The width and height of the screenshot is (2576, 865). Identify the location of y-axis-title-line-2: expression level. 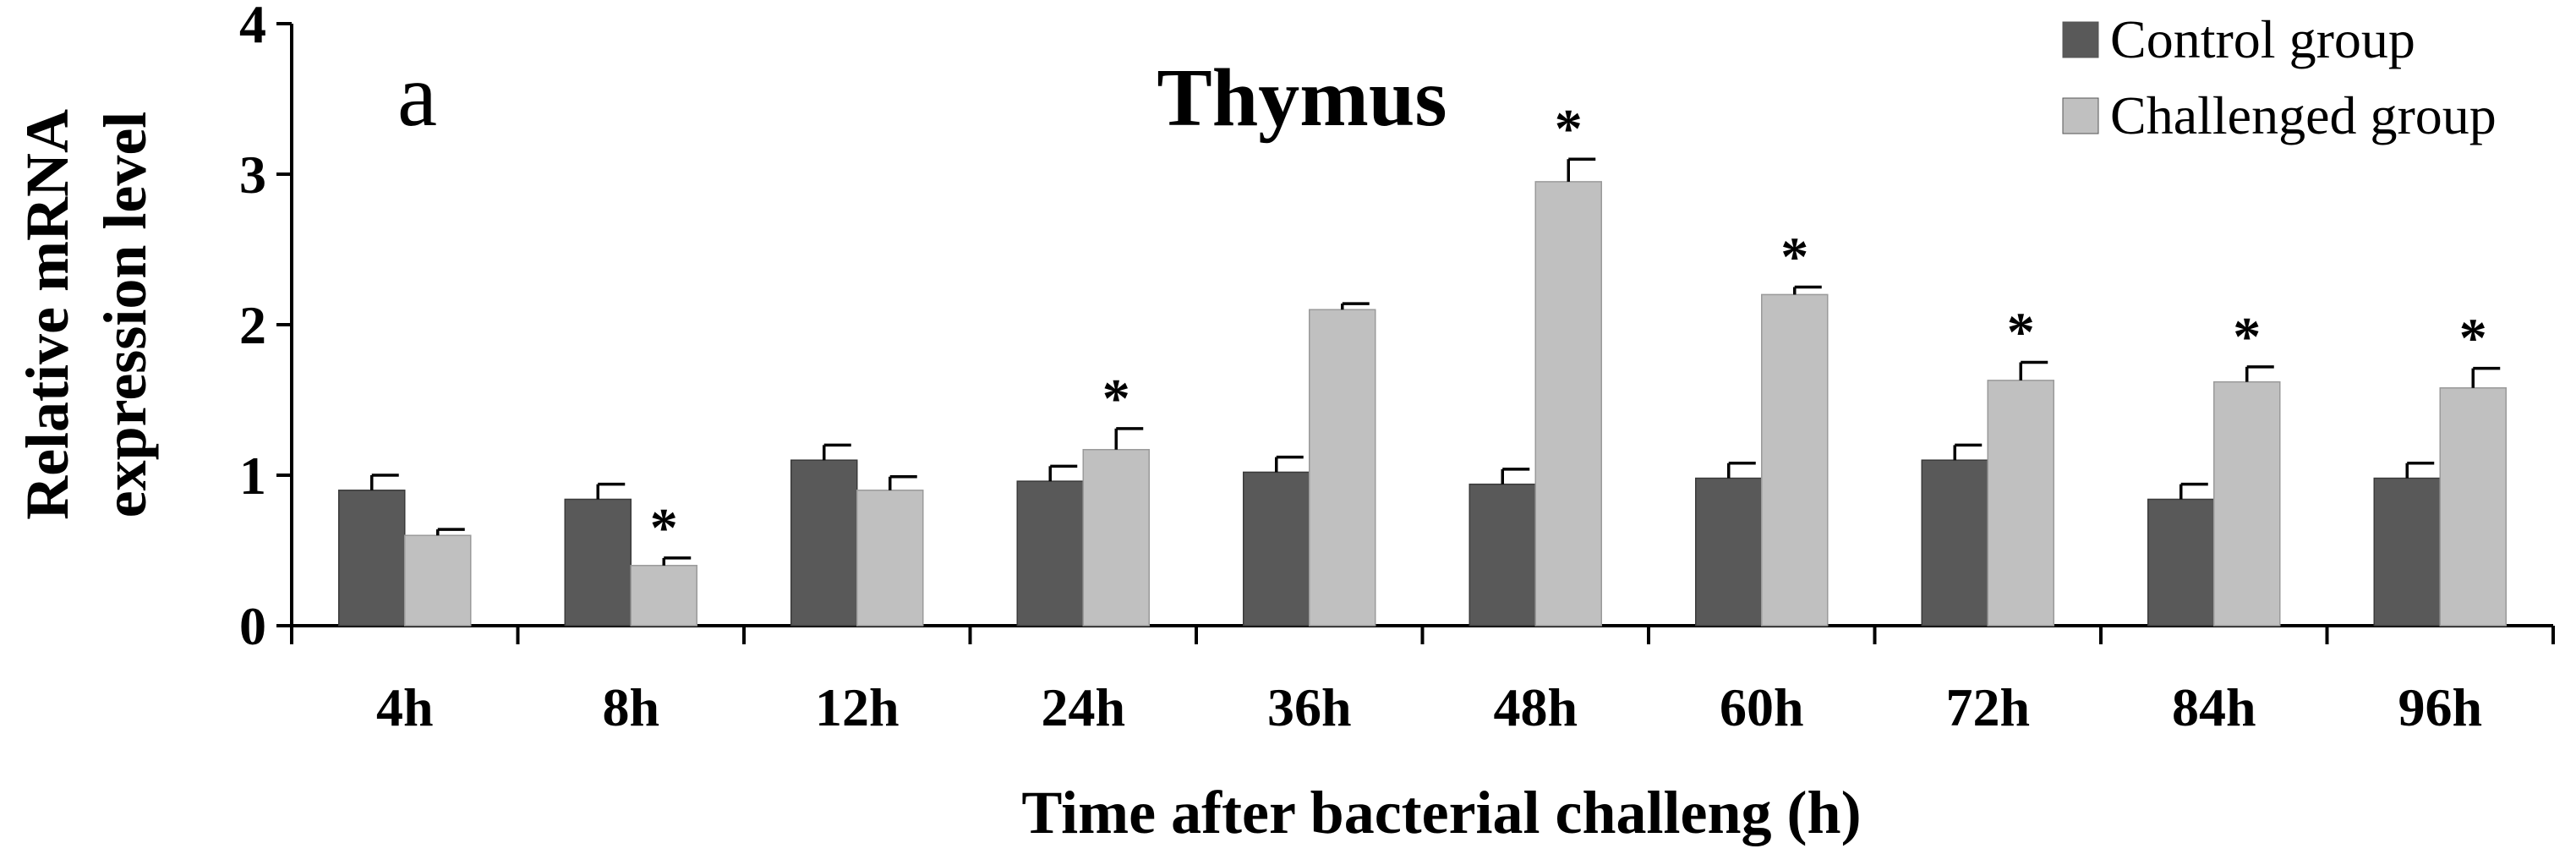
(125, 315).